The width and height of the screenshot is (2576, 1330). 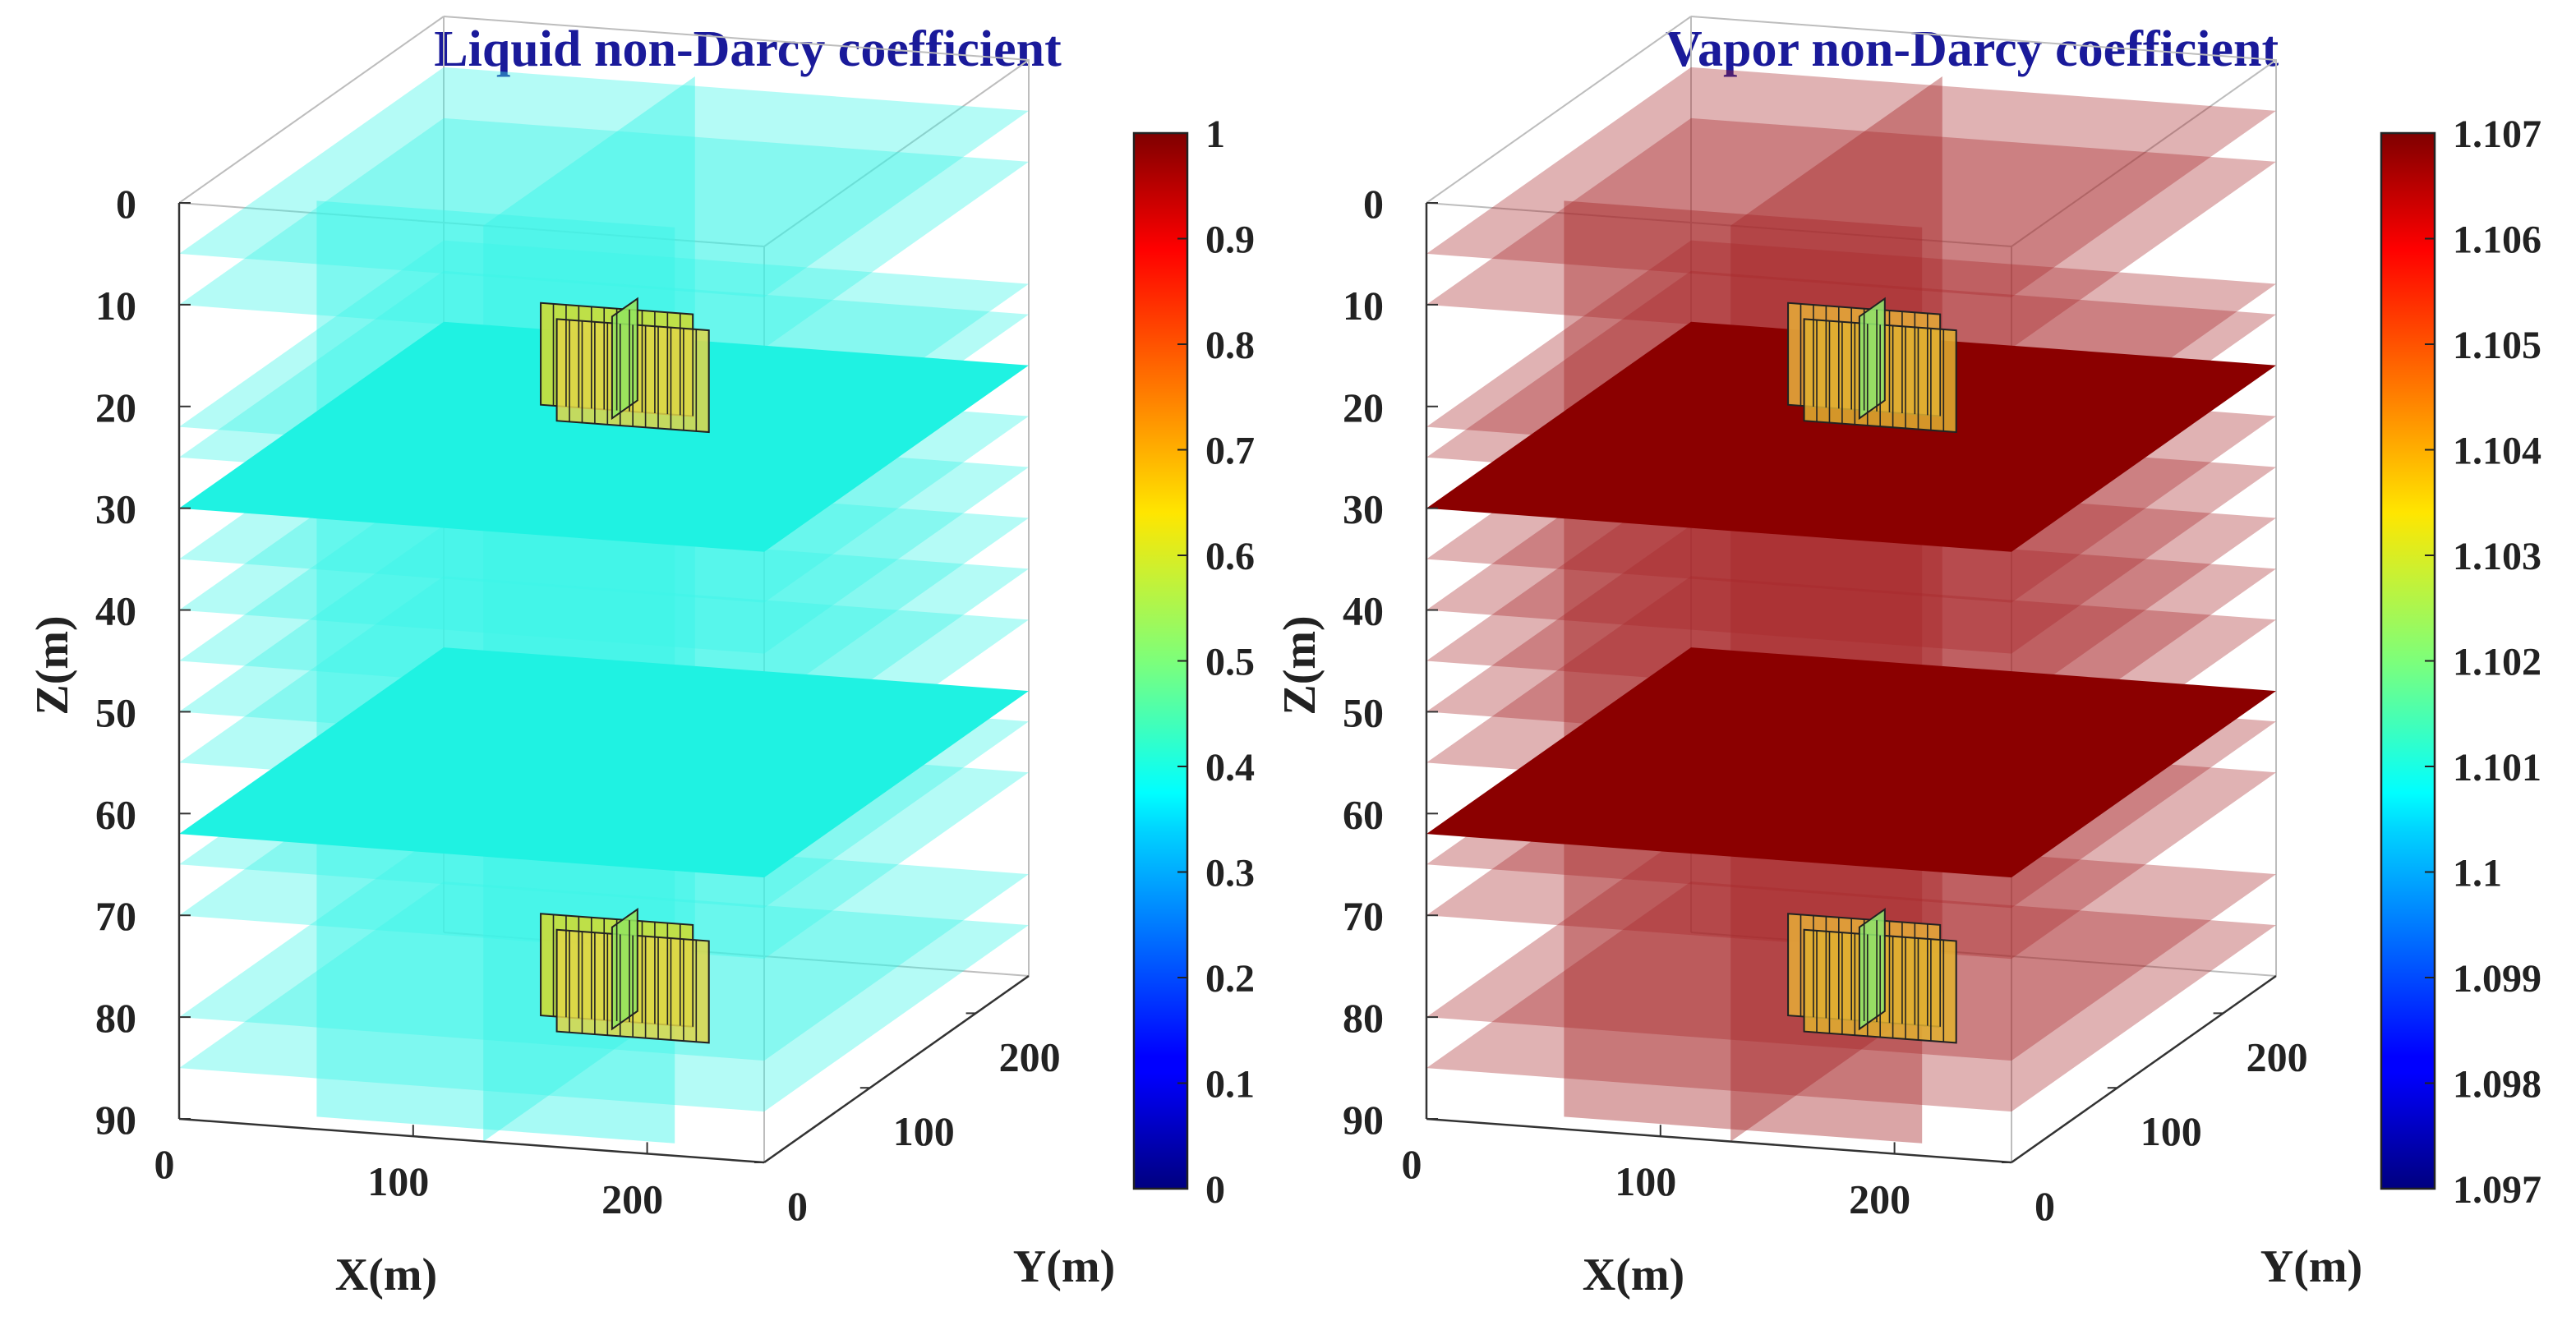 I want to click on colorbar-tick-label: 0, so click(x=1215, y=1190).